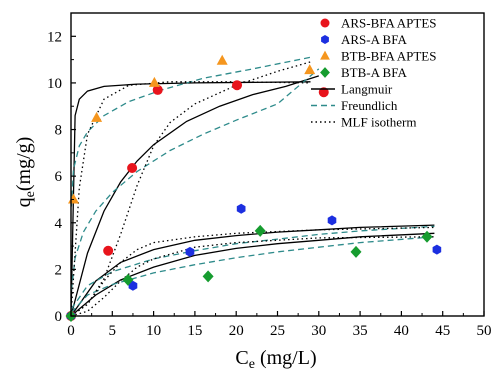 This screenshot has height=377, width=493. What do you see at coordinates (59, 270) in the screenshot?
I see `y-tick-label: 2` at bounding box center [59, 270].